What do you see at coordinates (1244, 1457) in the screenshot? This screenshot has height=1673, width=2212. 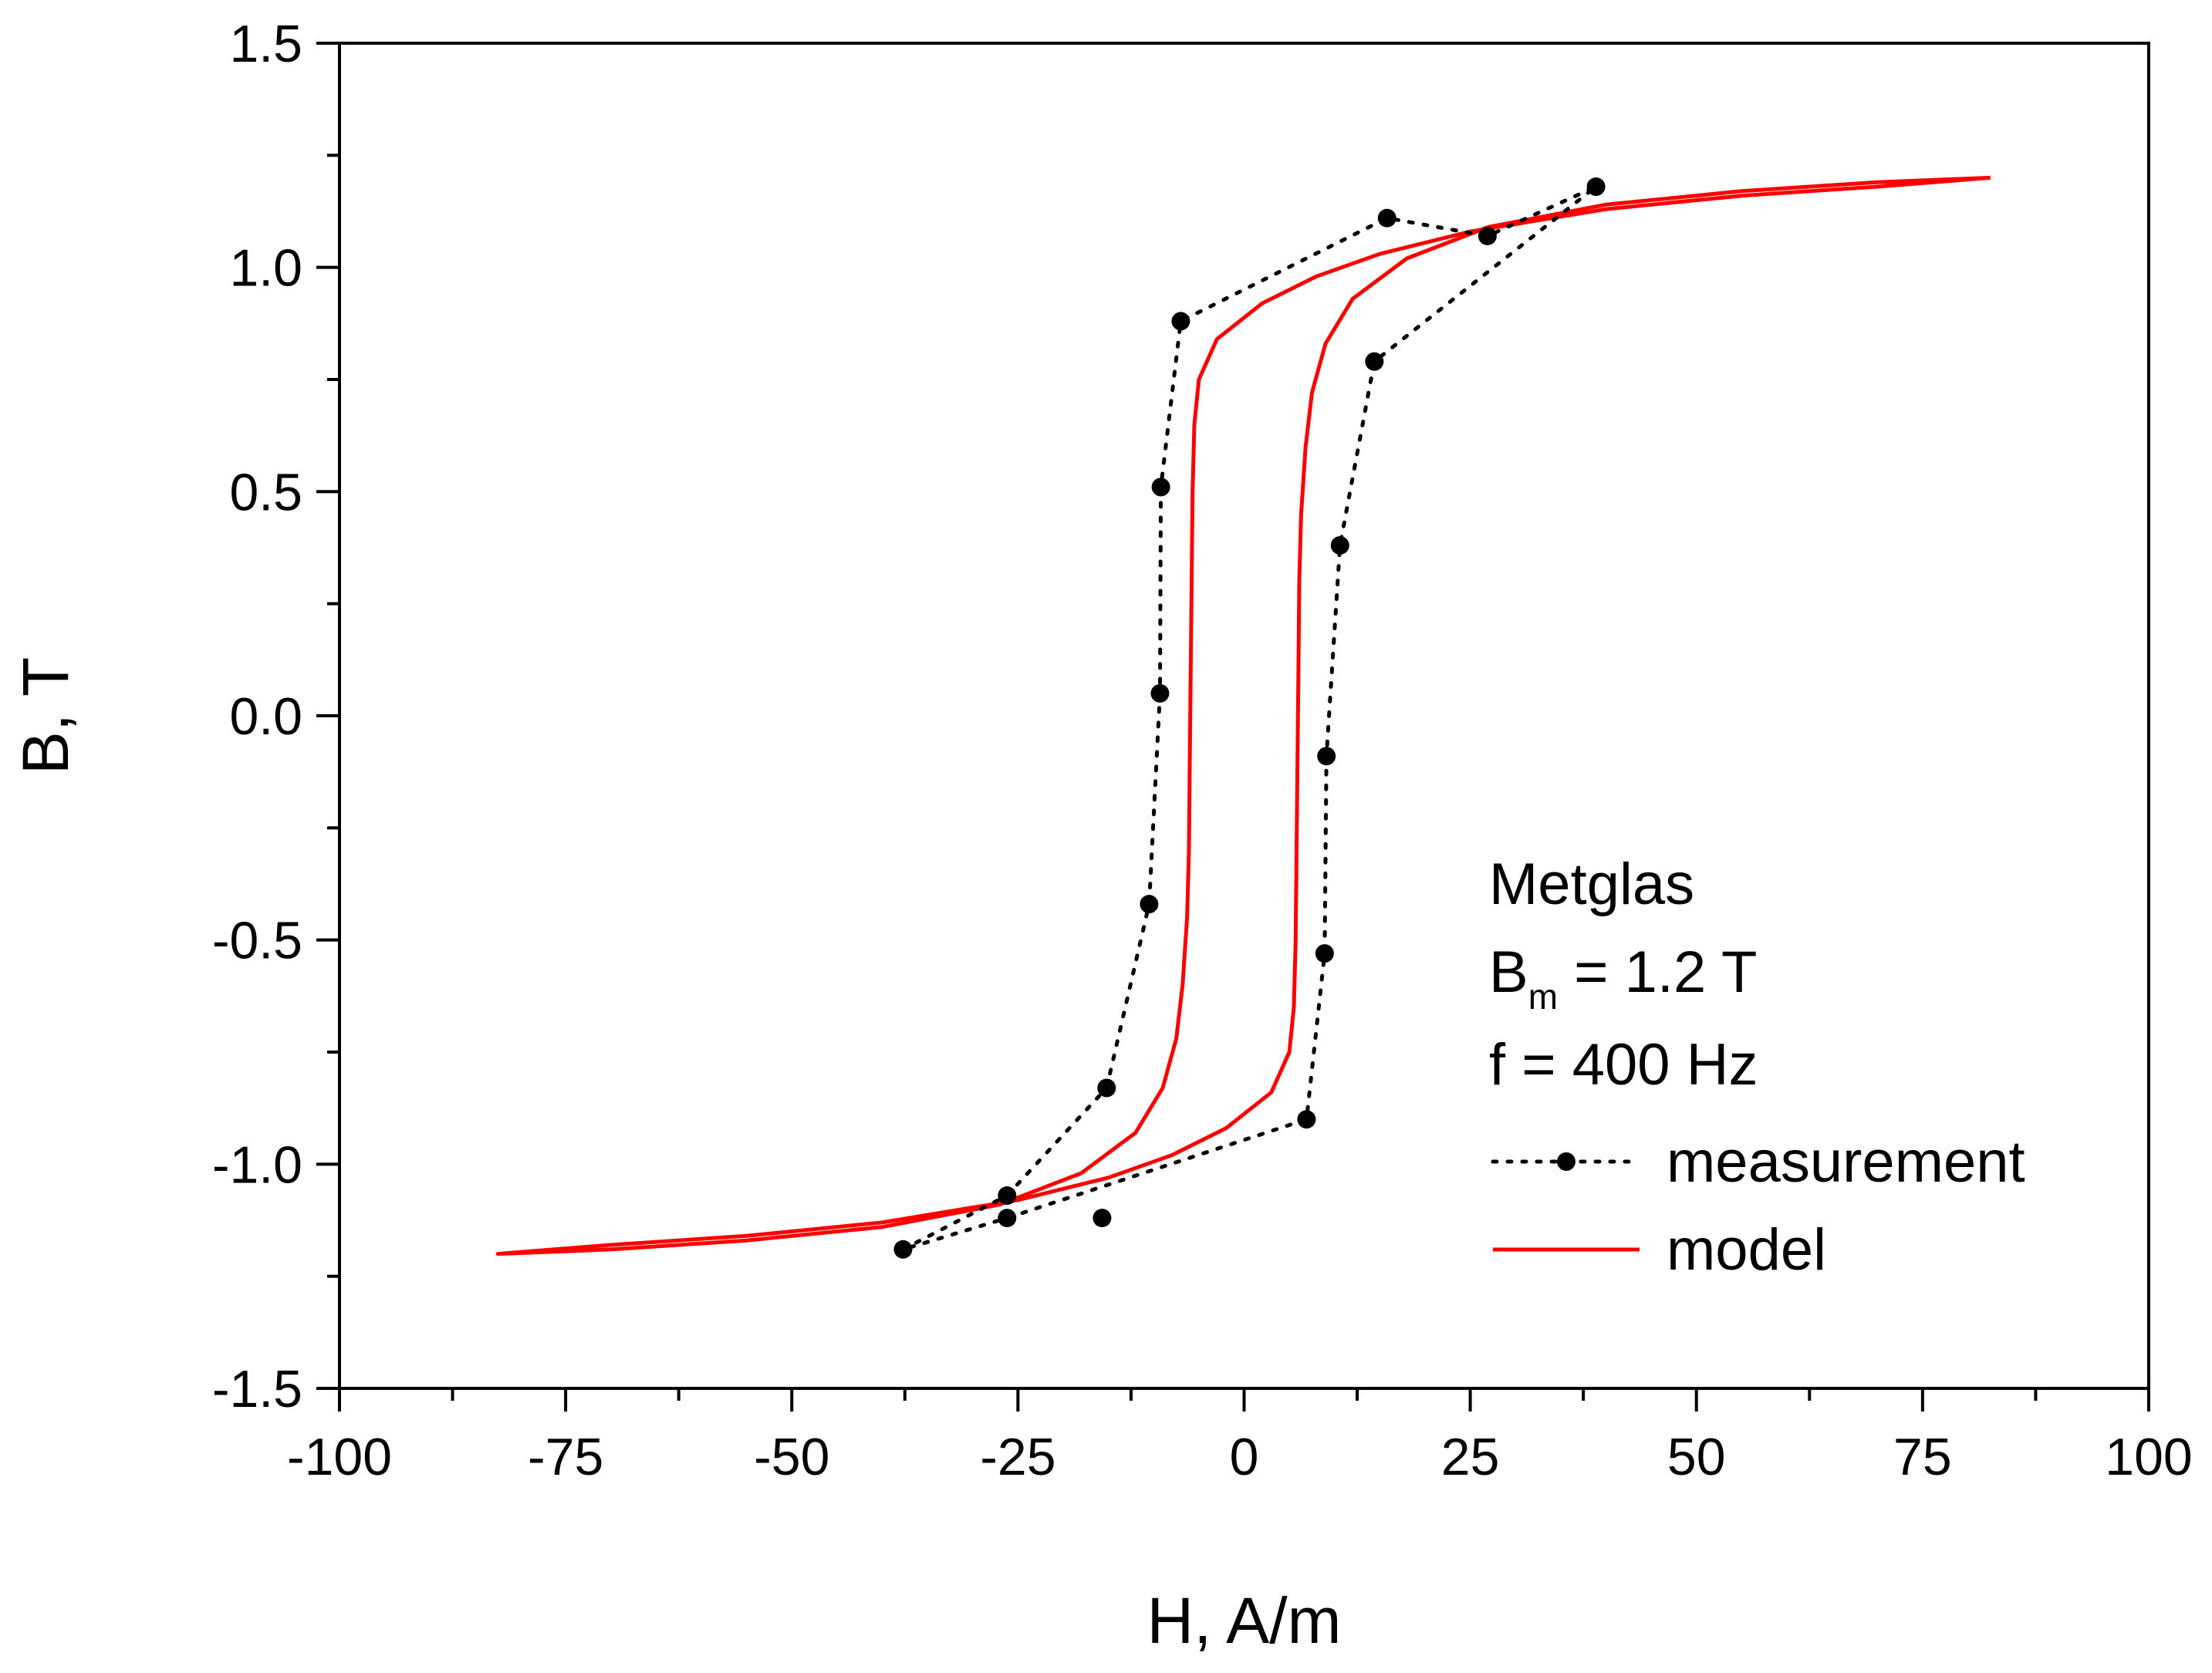 I see `x-tick-label: 0` at bounding box center [1244, 1457].